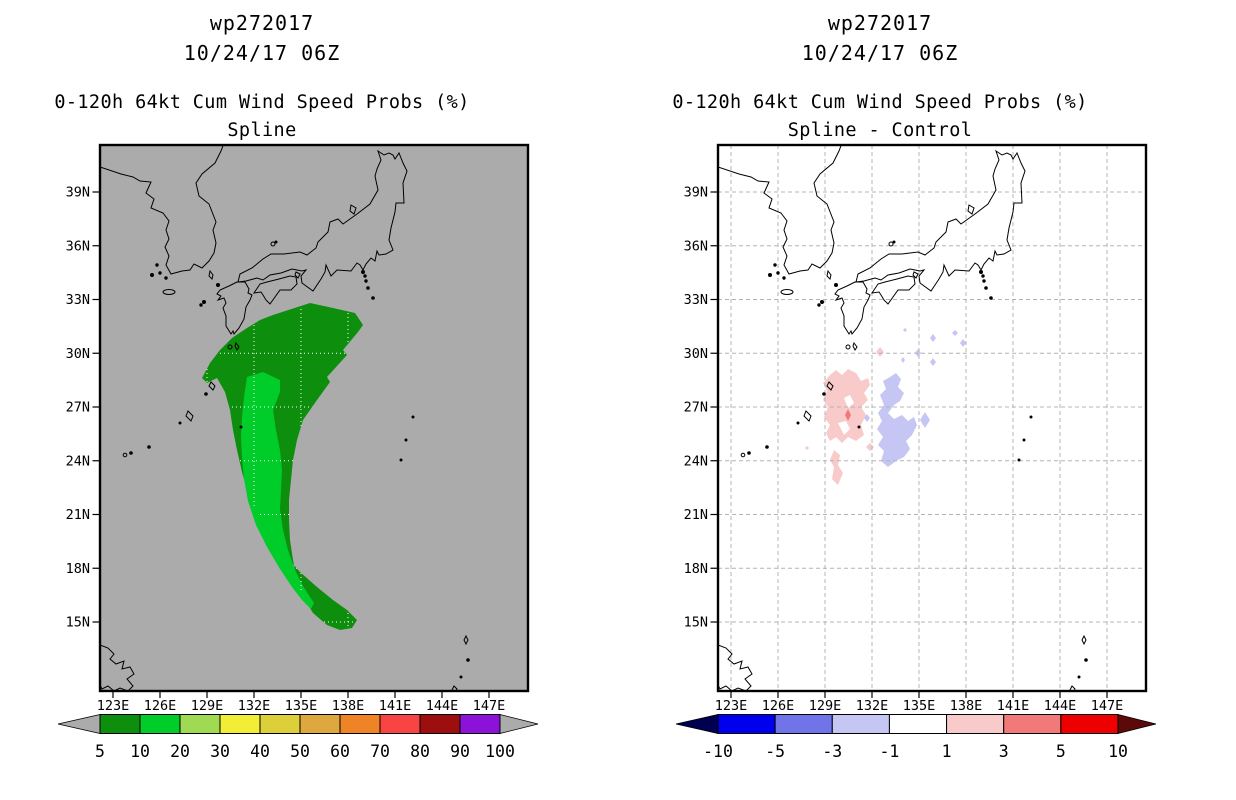 This screenshot has height=800, width=1236. Describe the element at coordinates (696, 408) in the screenshot. I see `lat-tick-label: 27N` at that location.